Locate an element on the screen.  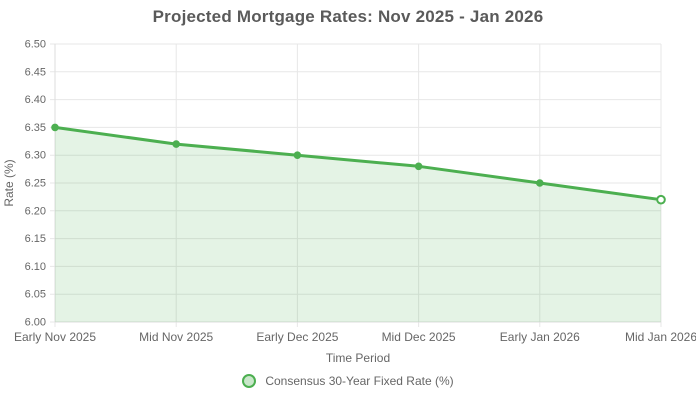
y-tick-label: 6.45 is located at coordinates (35, 72).